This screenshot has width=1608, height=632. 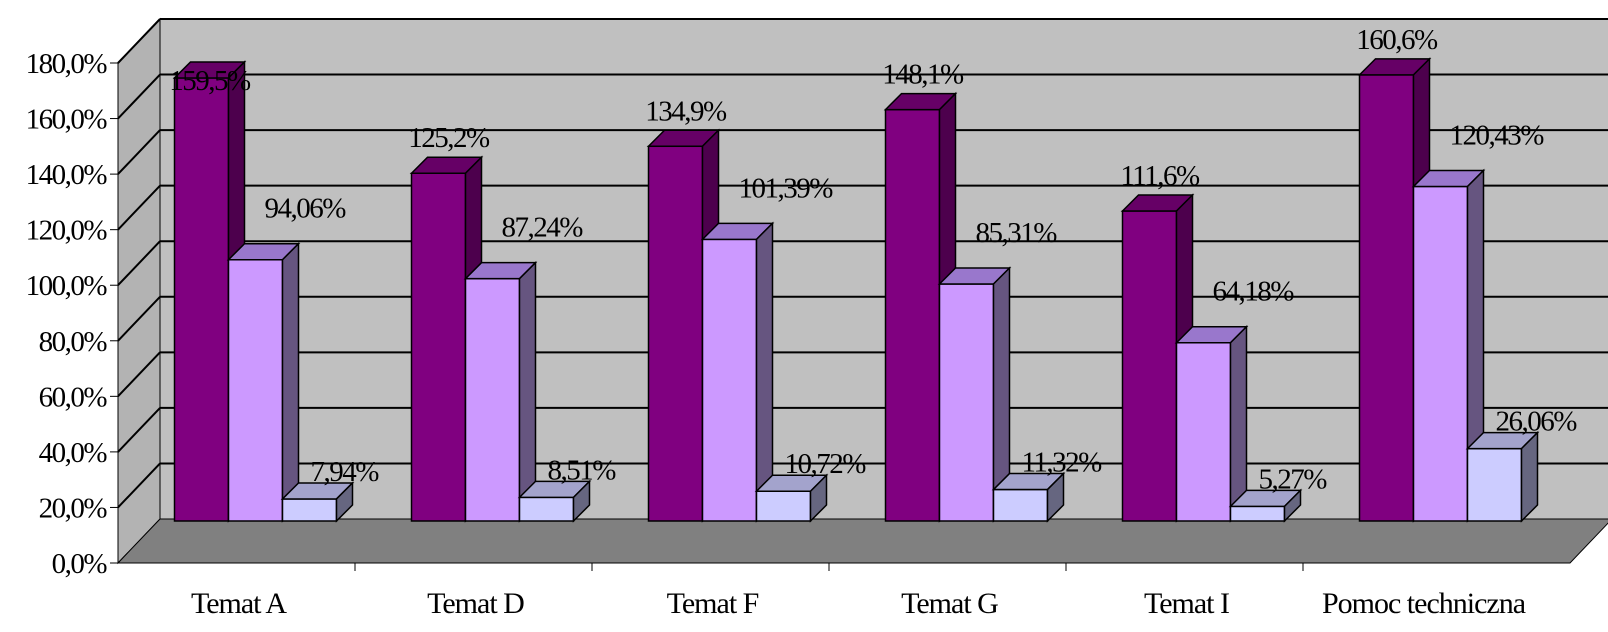 I want to click on y-tick-label: 20,0%, so click(x=73, y=508).